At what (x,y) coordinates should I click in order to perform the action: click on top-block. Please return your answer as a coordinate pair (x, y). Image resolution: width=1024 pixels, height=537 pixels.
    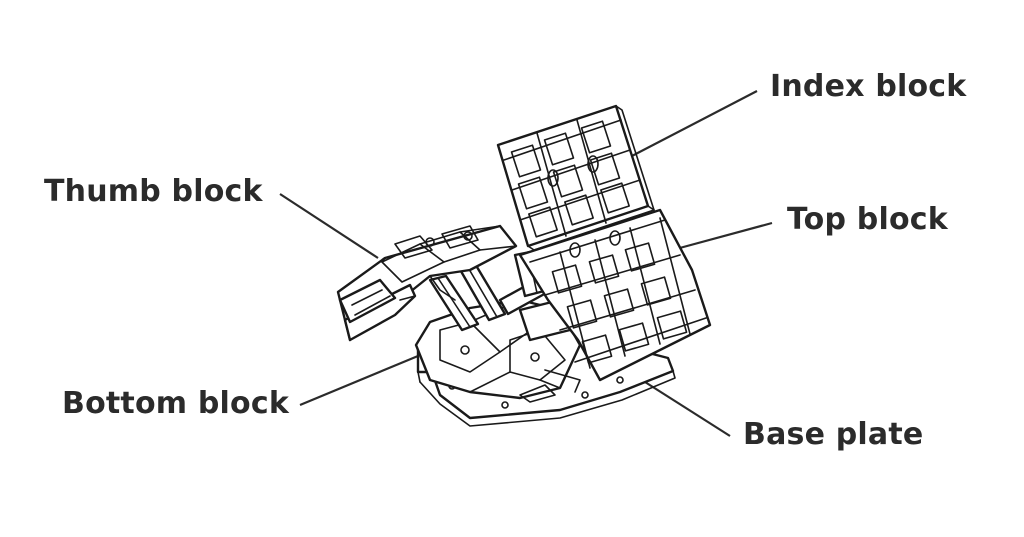
    Looking at the image, I should click on (615, 295).